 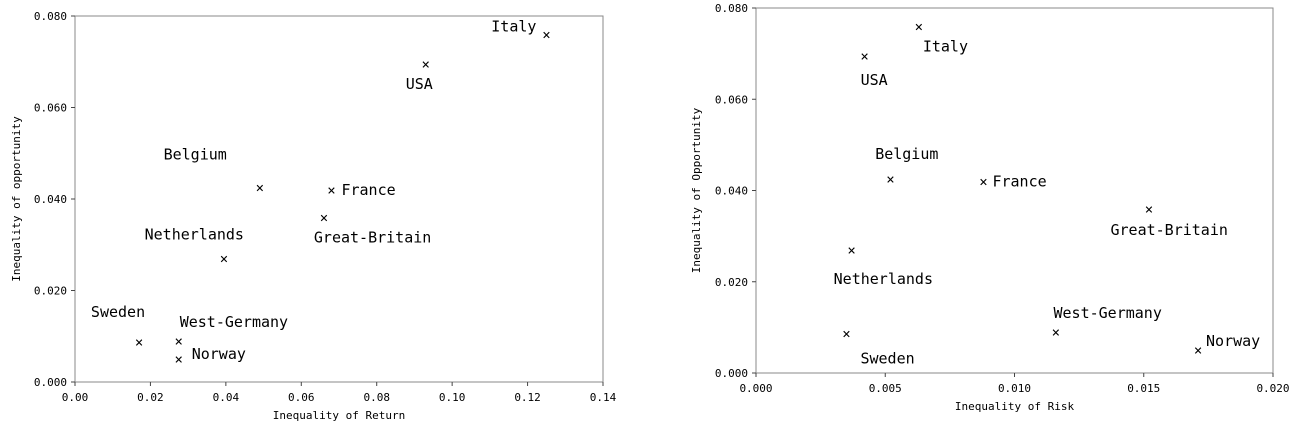 What do you see at coordinates (301, 397) in the screenshot?
I see `x-tick-label: 0.06` at bounding box center [301, 397].